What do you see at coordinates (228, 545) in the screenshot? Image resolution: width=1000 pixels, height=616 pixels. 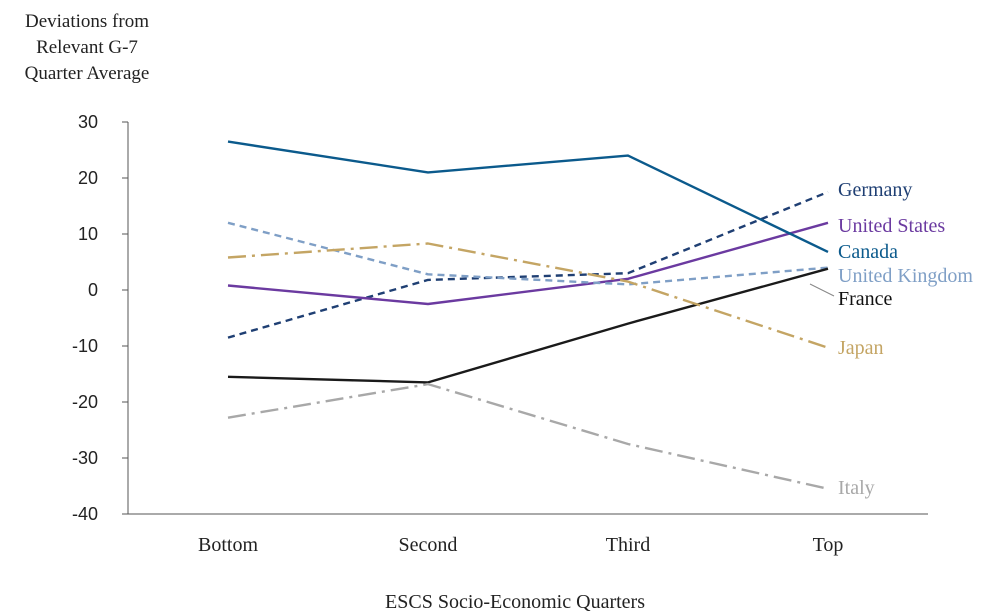 I see `x-tick-label: Bottom` at bounding box center [228, 545].